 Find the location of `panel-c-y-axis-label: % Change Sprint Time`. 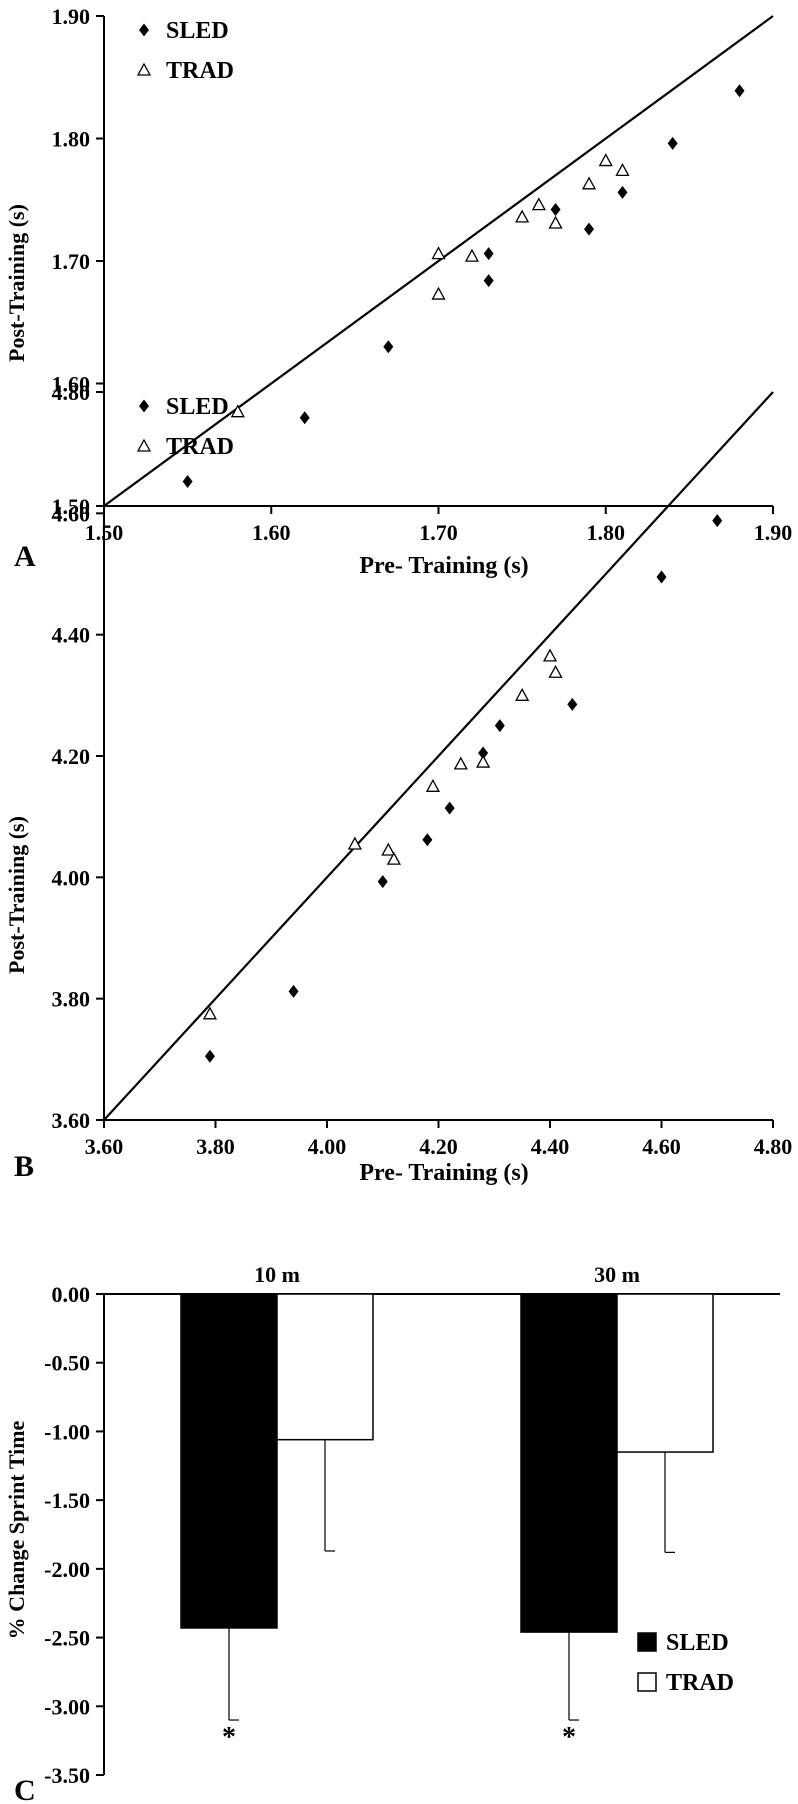

panel-c-y-axis-label: % Change Sprint Time is located at coordinates (16, 1529).